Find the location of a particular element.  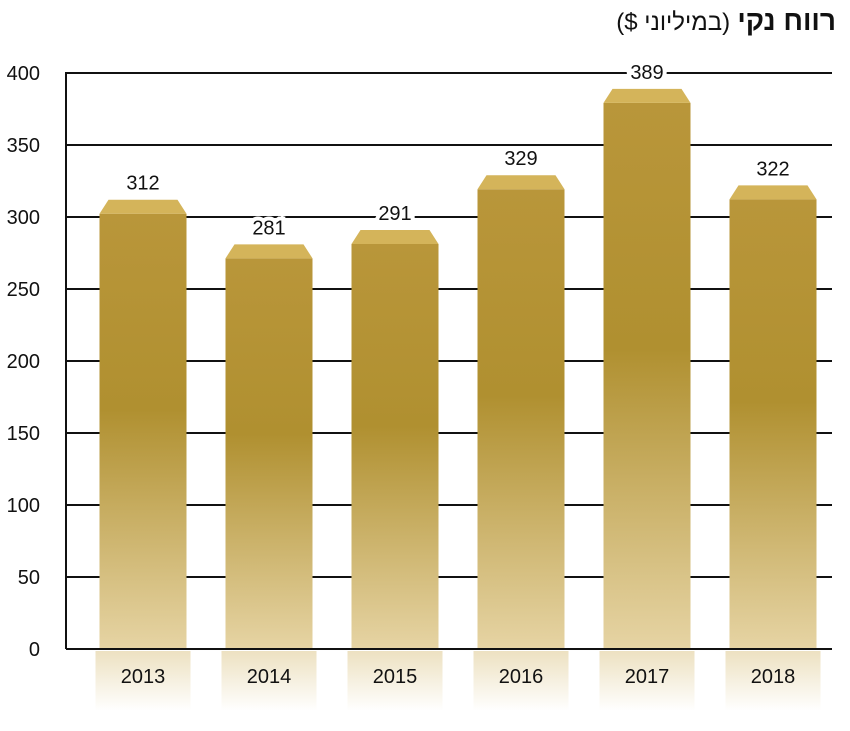

y-tick-label: 50 is located at coordinates (29, 578).